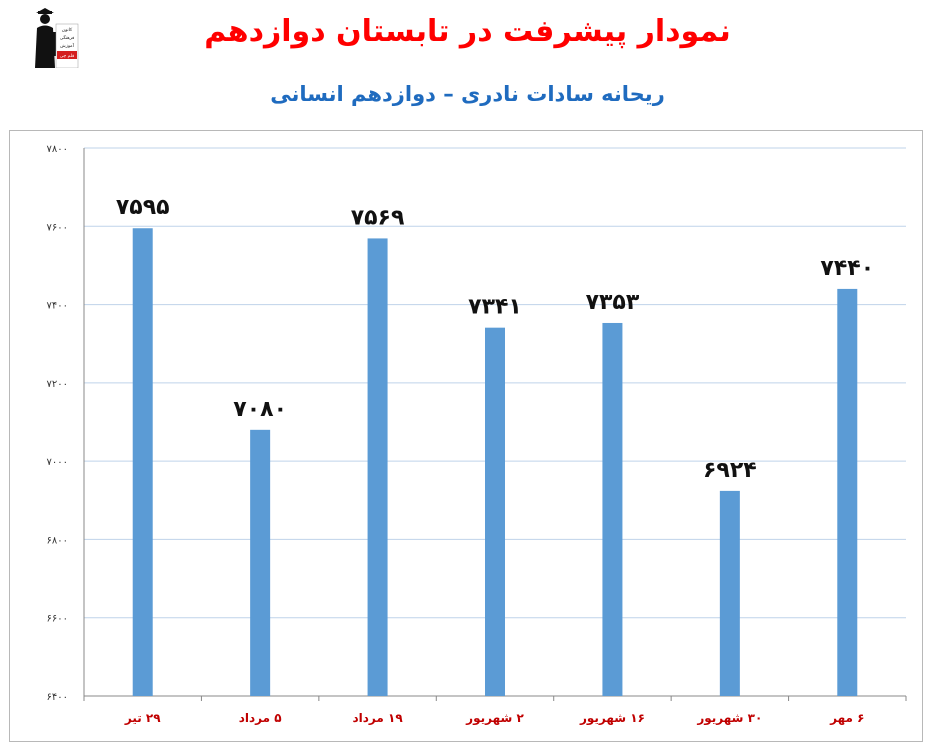 This screenshot has width=935, height=754. I want to click on y-tick-label: ۶۴۰۰, so click(57, 697).